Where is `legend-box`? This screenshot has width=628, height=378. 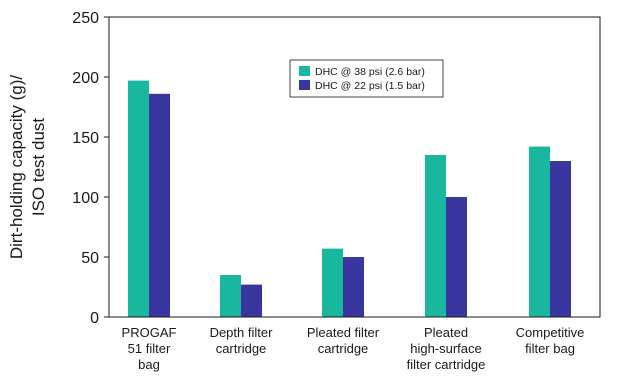 legend-box is located at coordinates (366, 78).